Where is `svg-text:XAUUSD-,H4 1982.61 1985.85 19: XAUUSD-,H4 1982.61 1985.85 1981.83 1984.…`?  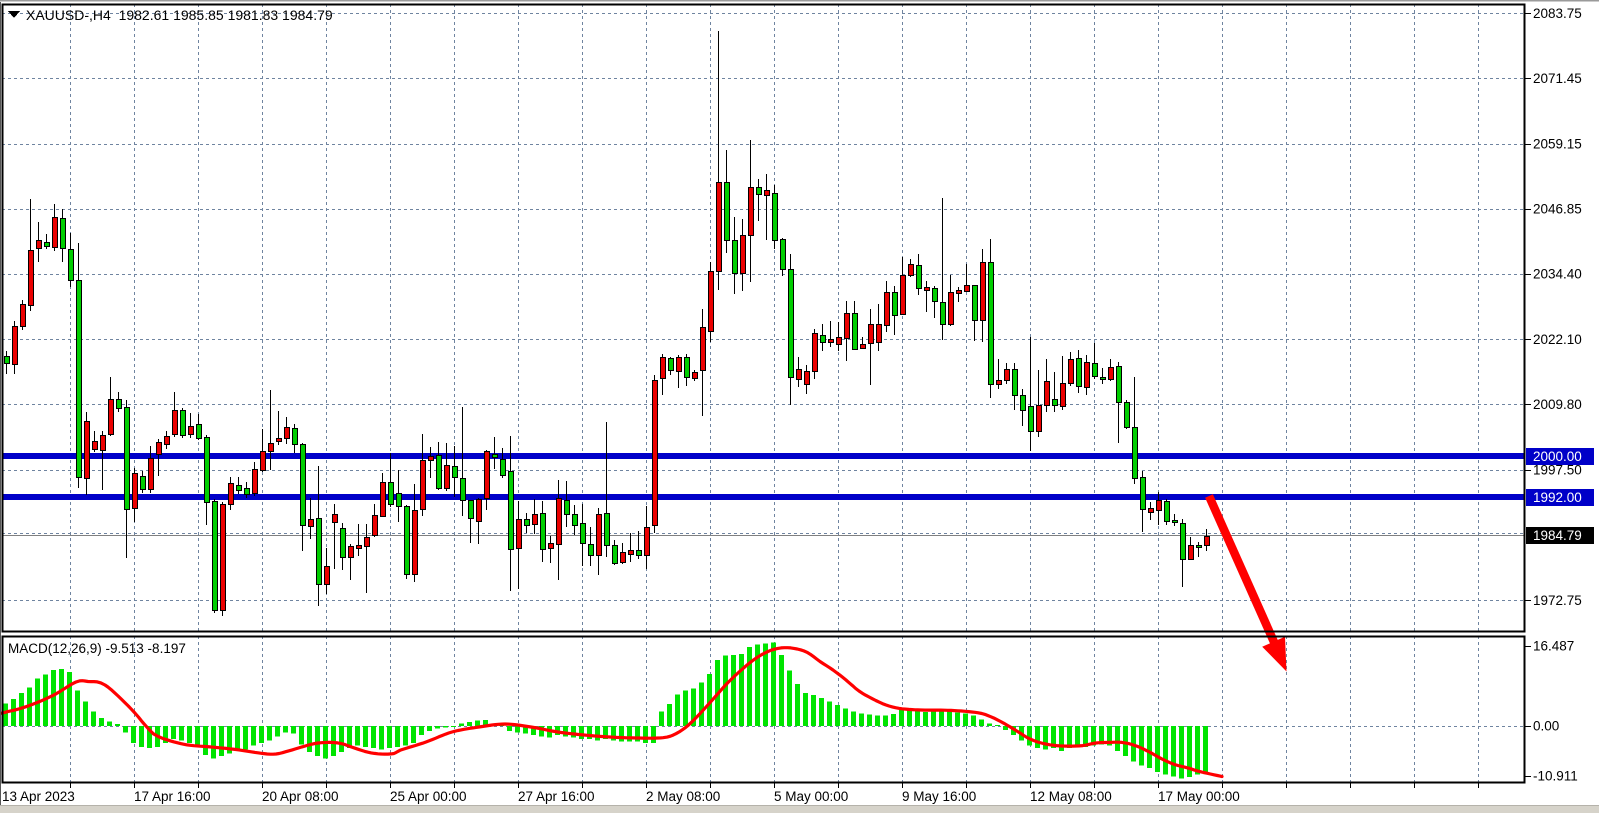 svg-text:XAUUSD-,H4 1982.61 1985.85 19: XAUUSD-,H4 1982.61 1985.85 1981.83 1984.… is located at coordinates (179, 15).